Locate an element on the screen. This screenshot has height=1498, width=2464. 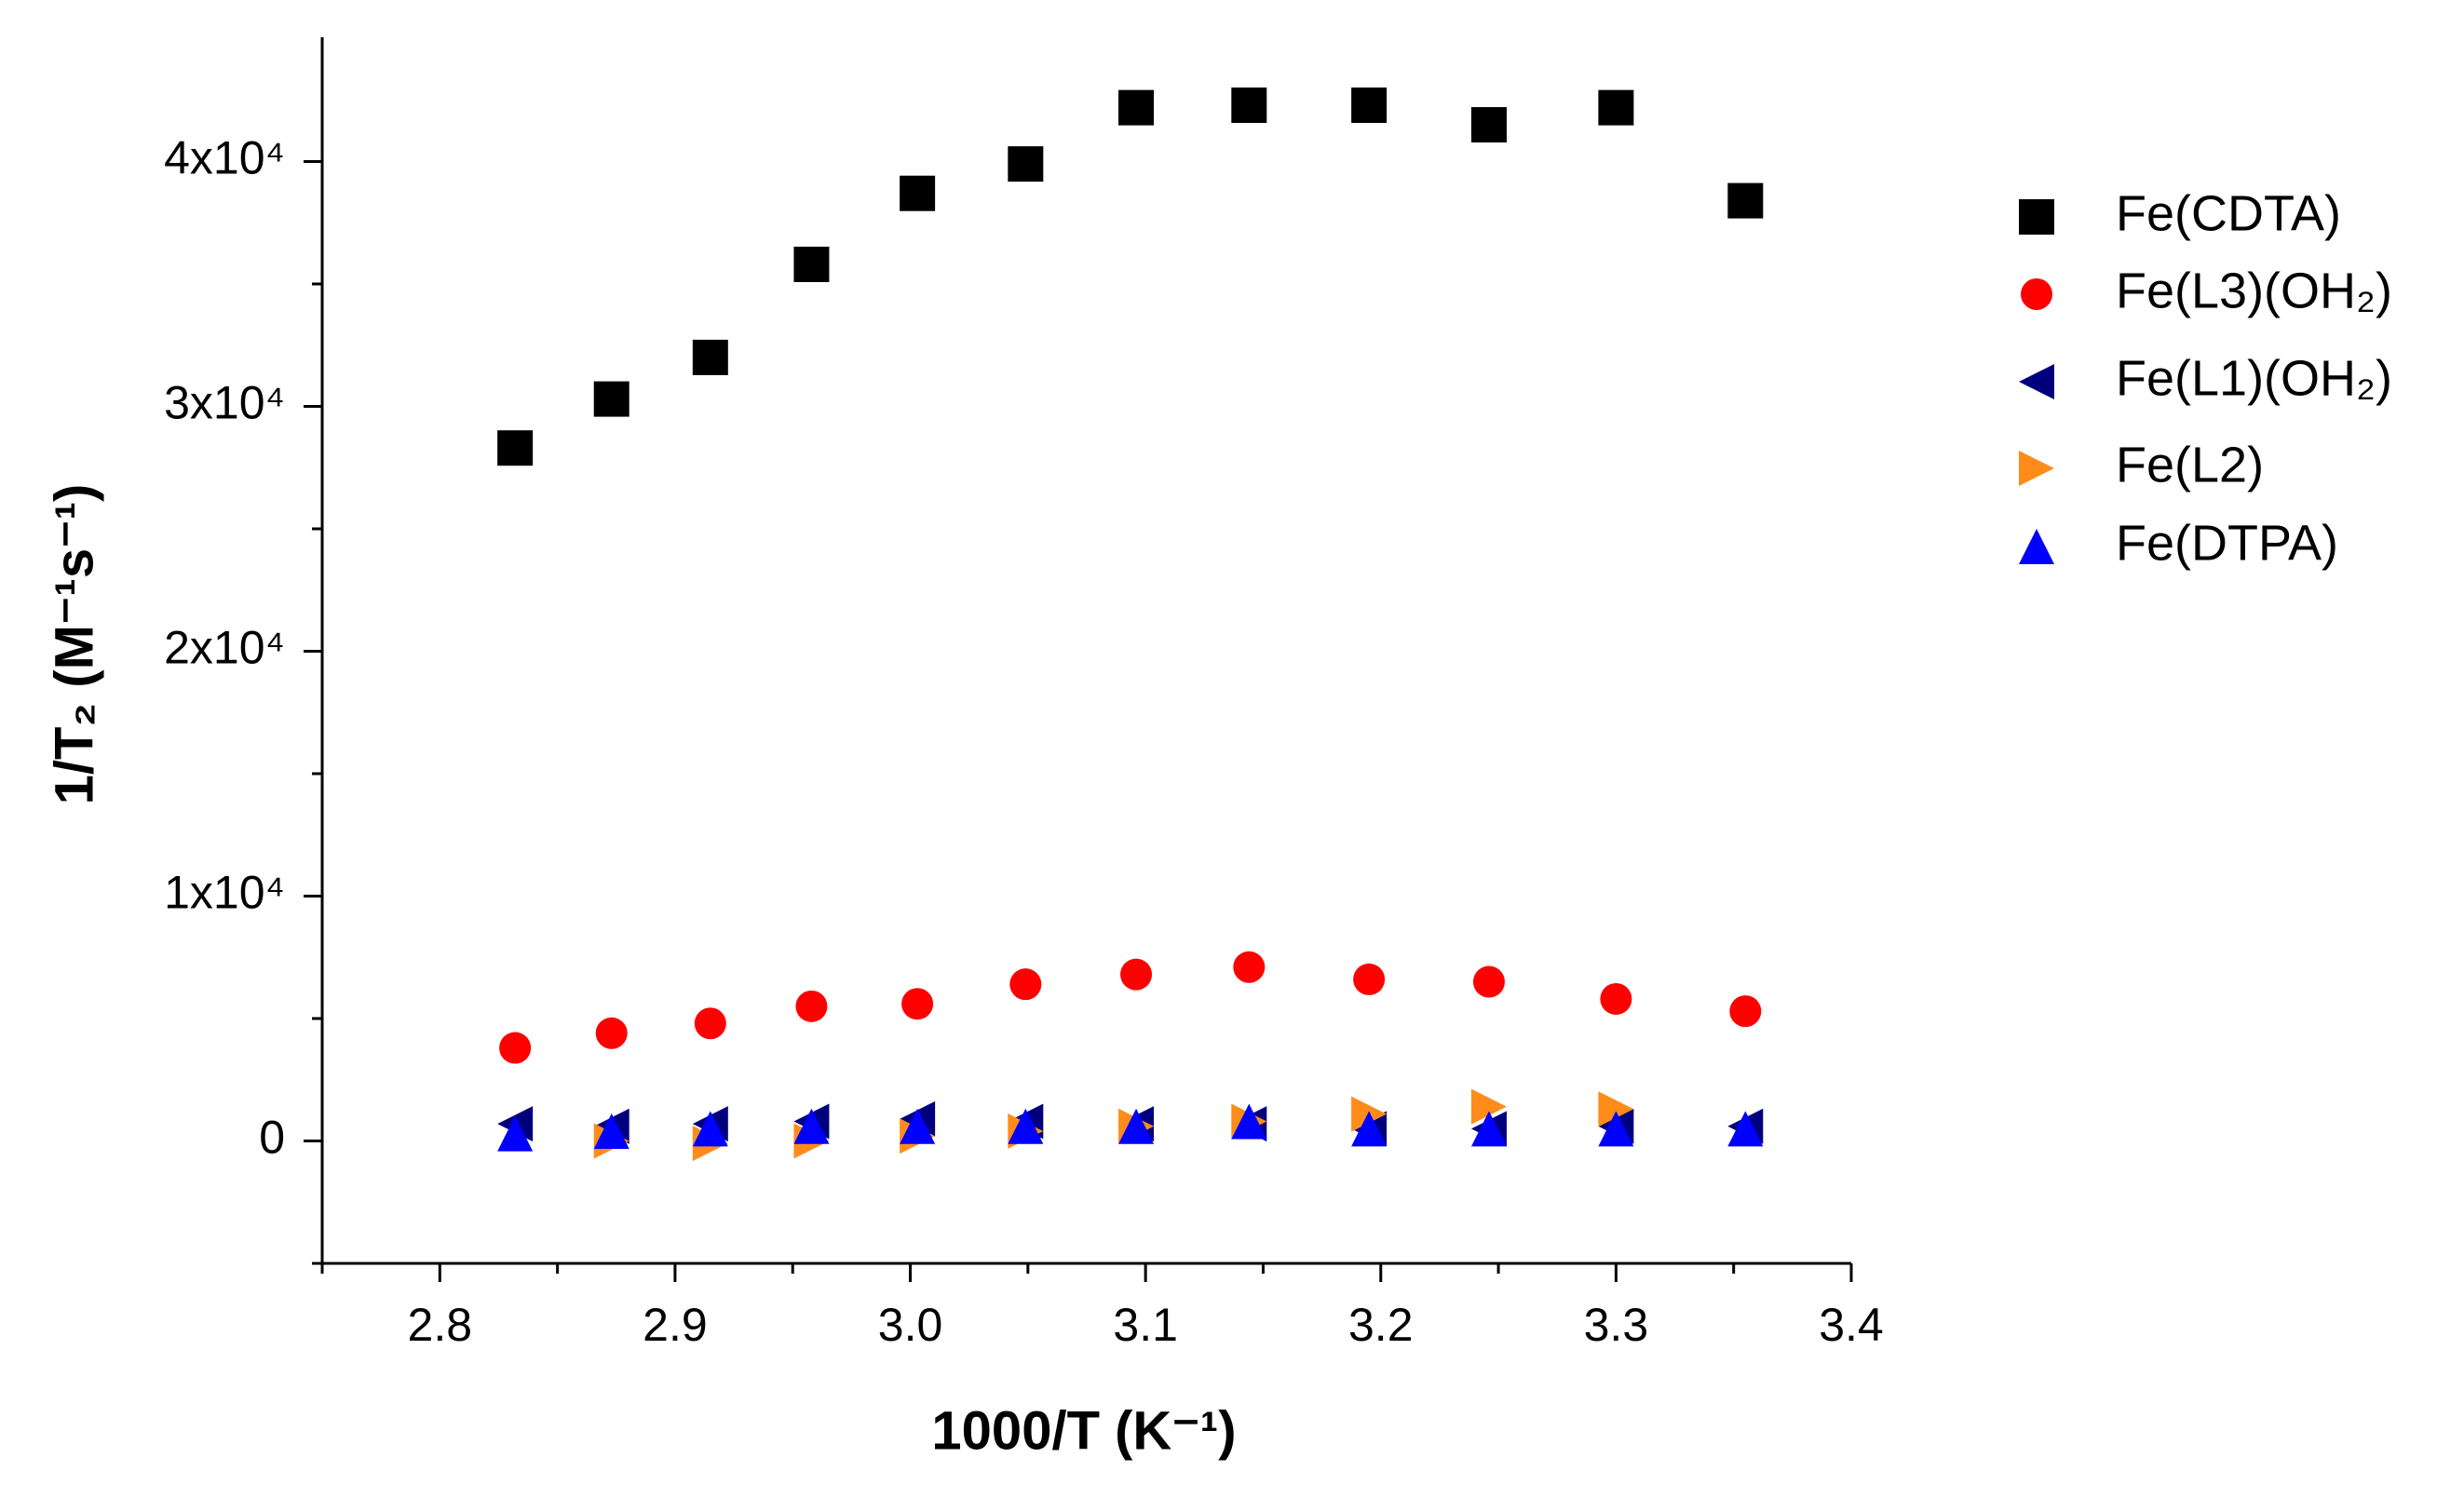
x-tick-label: 3.3 is located at coordinates (1616, 1325).